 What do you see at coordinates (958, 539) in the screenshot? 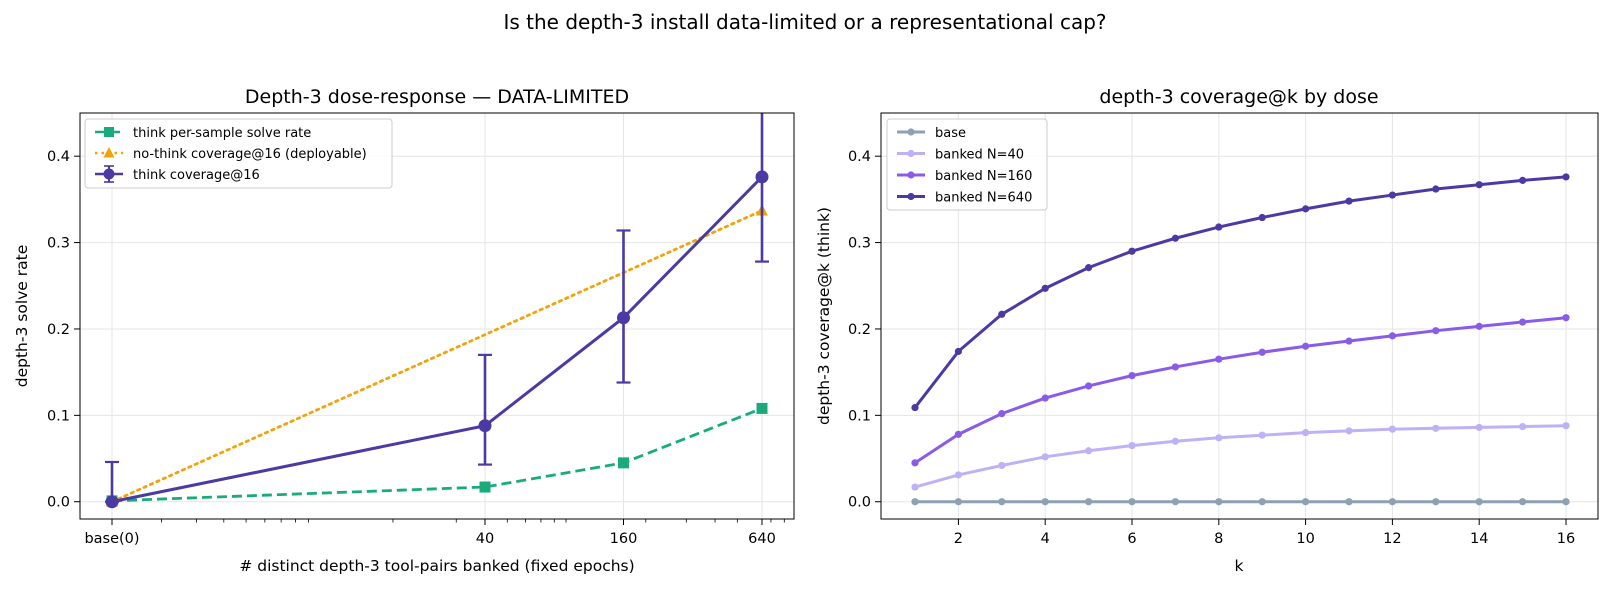
I see `right-x-tick-label: 2` at bounding box center [958, 539].